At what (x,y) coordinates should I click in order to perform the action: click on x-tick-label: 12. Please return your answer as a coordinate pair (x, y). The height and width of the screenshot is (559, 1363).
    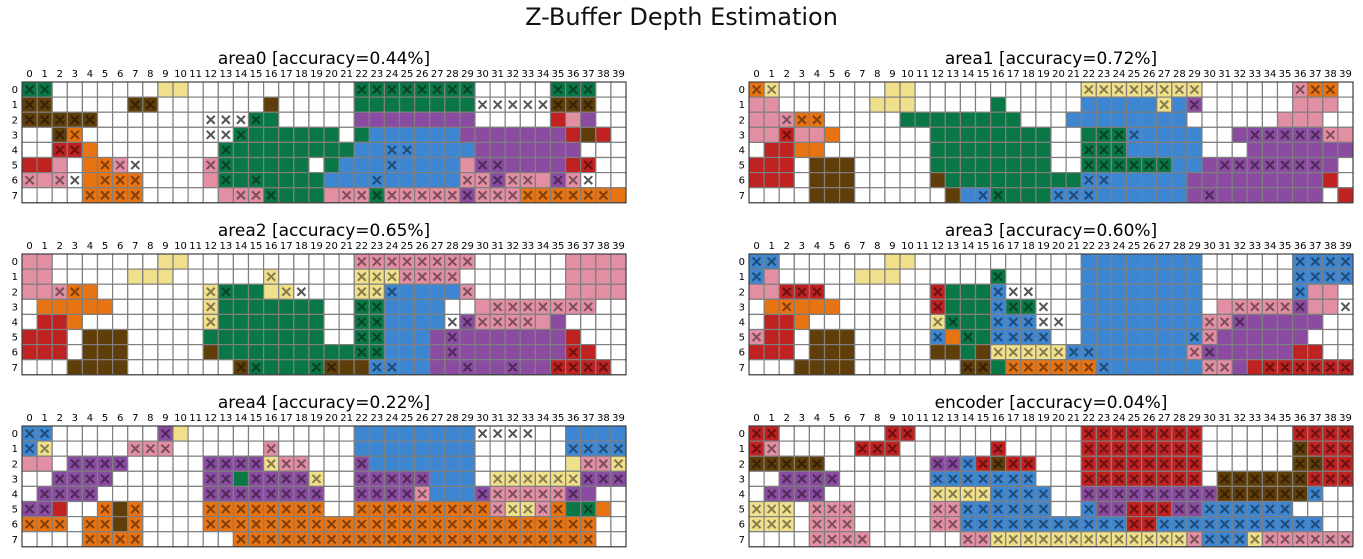
    Looking at the image, I should click on (937, 74).